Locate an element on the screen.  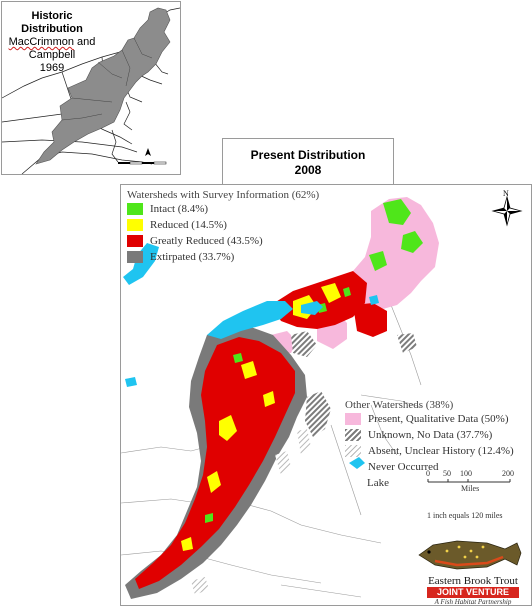
legend-other-row: Never Occurred is located at coordinates (429, 467).